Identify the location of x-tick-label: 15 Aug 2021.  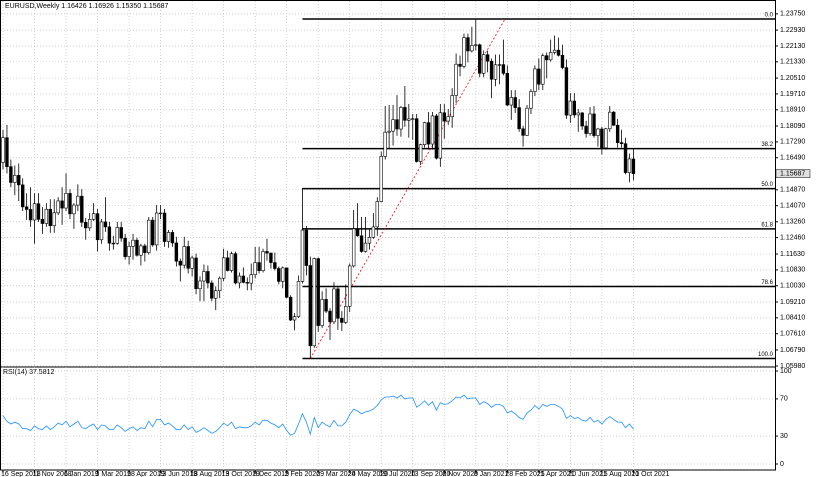
(619, 474).